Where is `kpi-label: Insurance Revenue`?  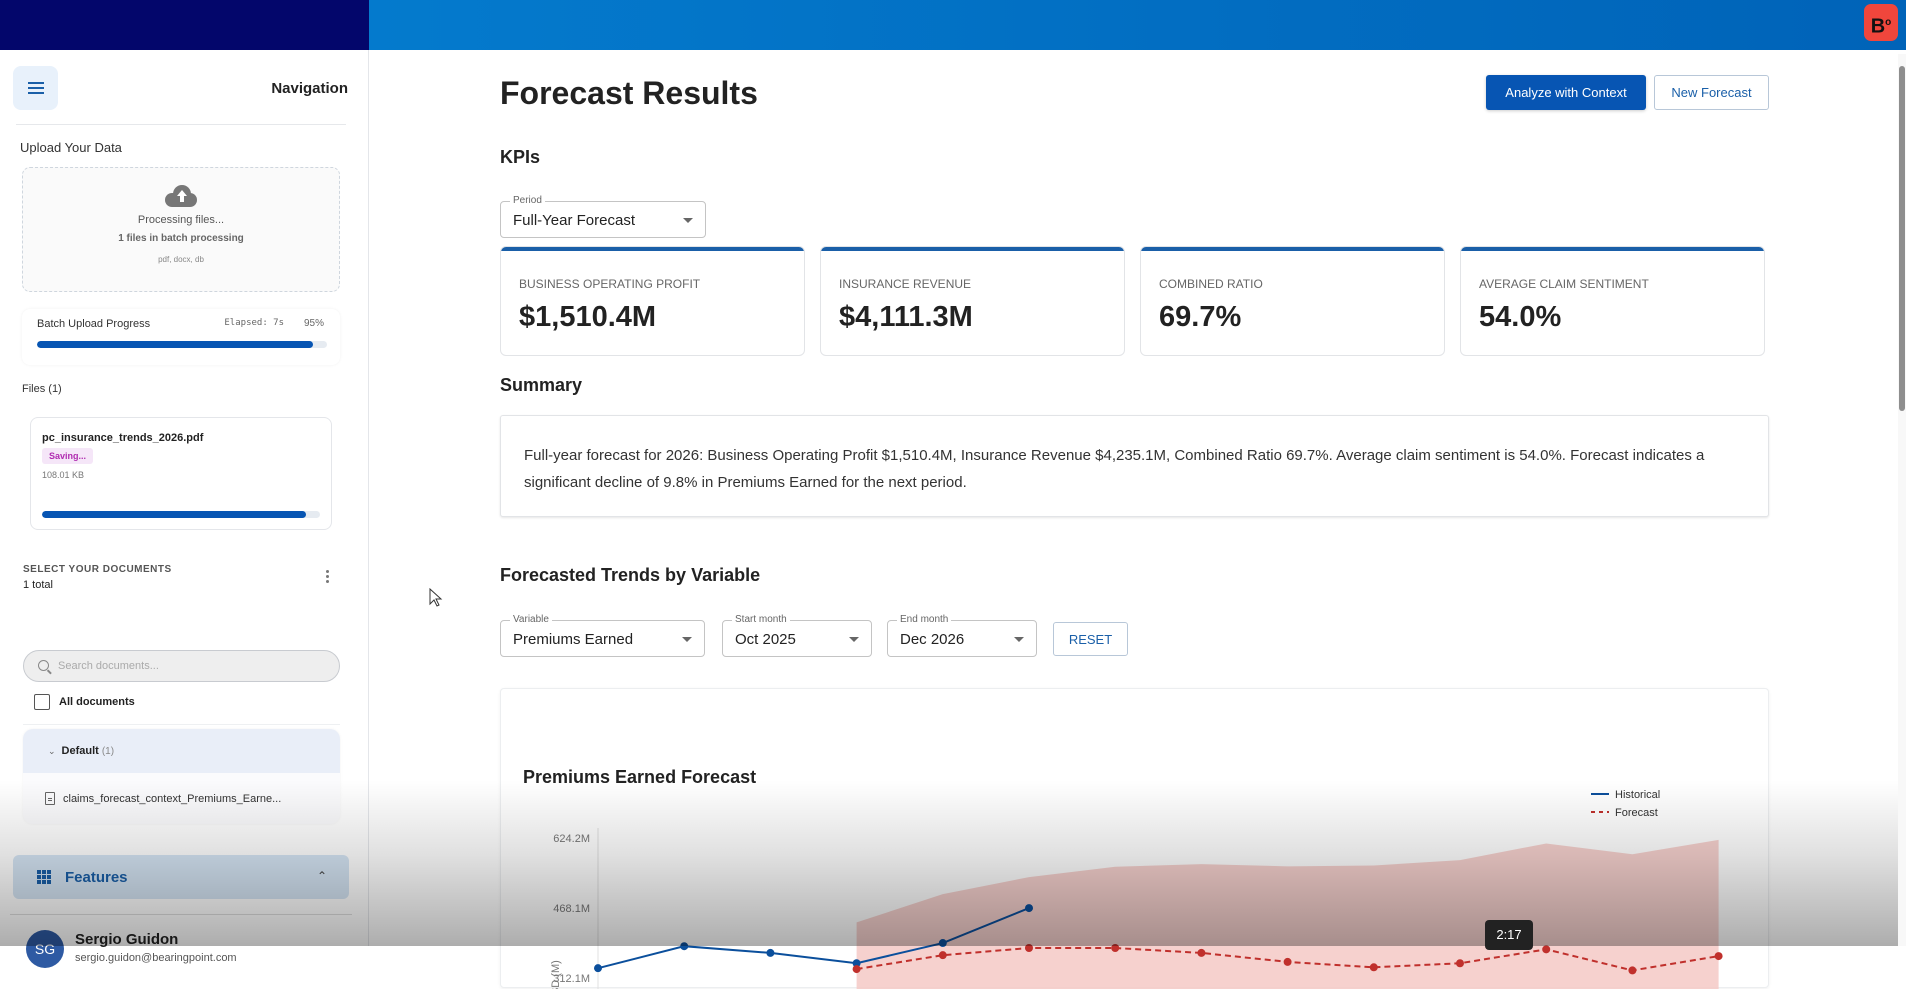
kpi-label: Insurance Revenue is located at coordinates (905, 284).